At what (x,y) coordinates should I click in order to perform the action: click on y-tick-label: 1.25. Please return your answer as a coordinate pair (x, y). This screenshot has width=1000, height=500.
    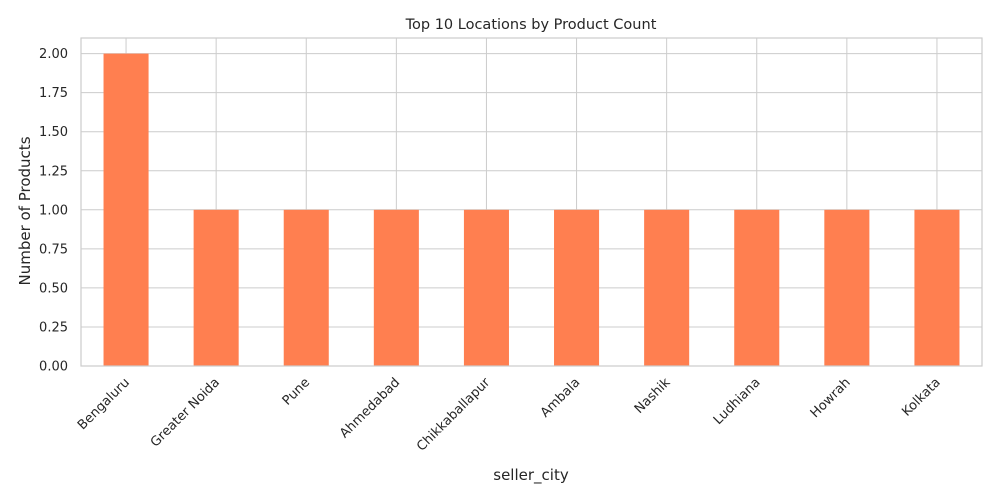
    Looking at the image, I should click on (53, 171).